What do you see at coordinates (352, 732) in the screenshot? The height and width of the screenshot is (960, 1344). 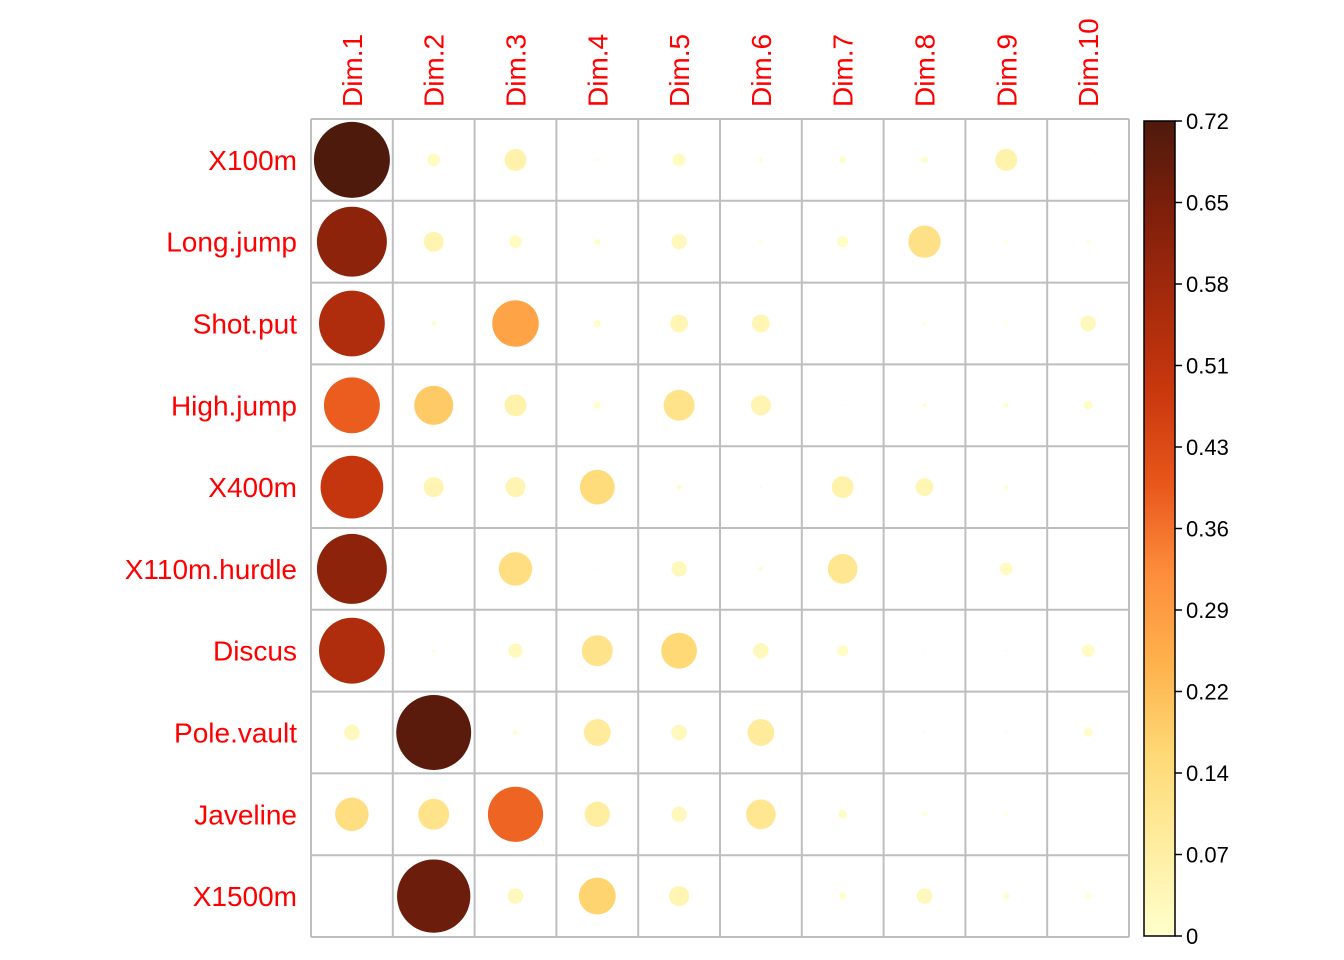 I see `corr-circle-Pole.vault-Dim.1` at bounding box center [352, 732].